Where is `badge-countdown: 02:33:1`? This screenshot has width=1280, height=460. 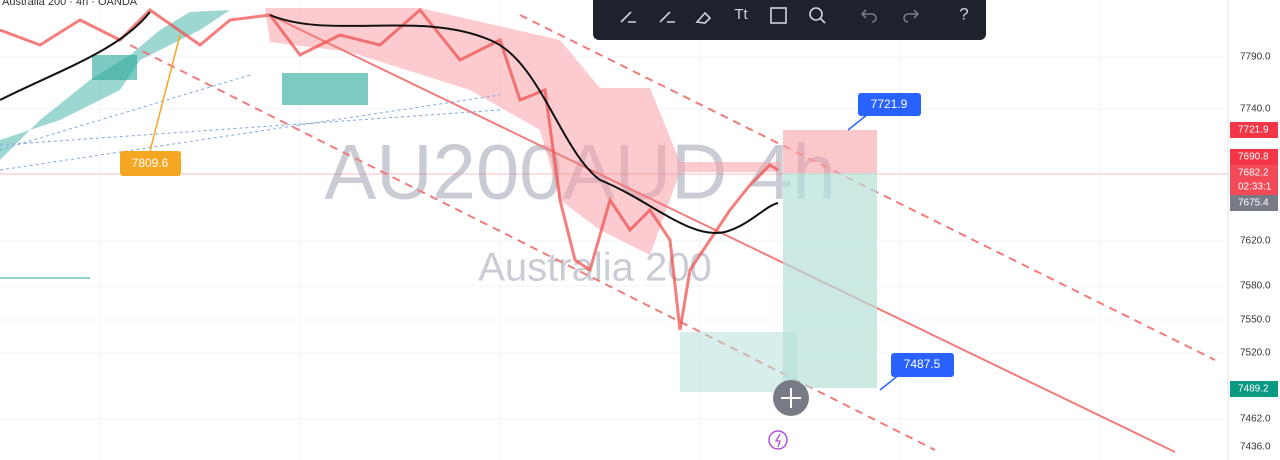 badge-countdown: 02:33:1 is located at coordinates (1255, 187).